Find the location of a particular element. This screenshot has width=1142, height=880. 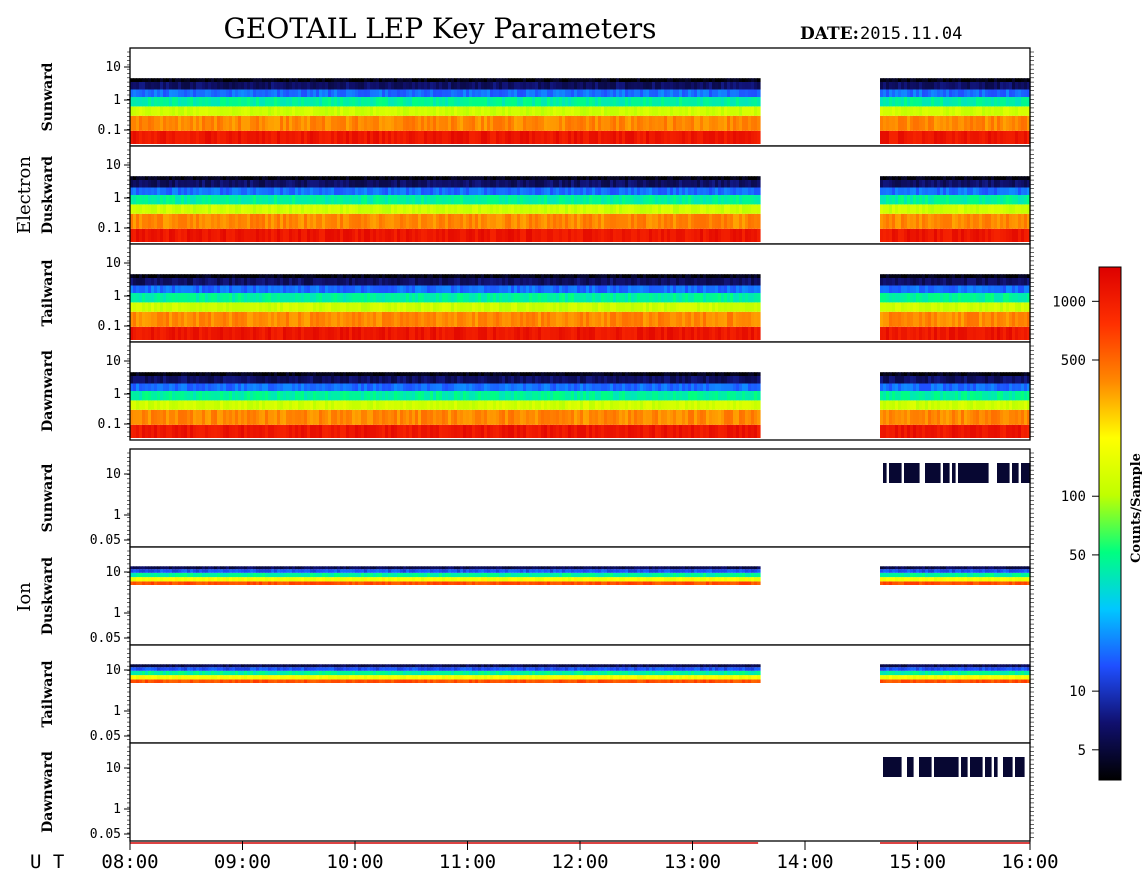

x-tick-label: 10:00 is located at coordinates (354, 862).